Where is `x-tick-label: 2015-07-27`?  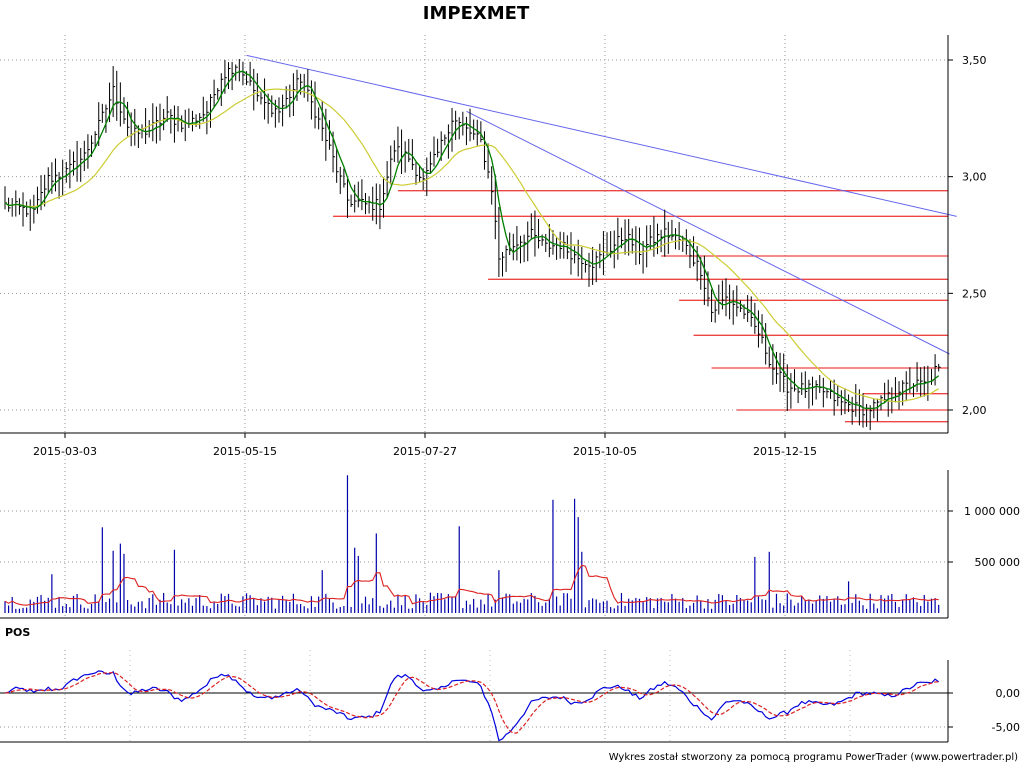
x-tick-label: 2015-07-27 is located at coordinates (425, 451).